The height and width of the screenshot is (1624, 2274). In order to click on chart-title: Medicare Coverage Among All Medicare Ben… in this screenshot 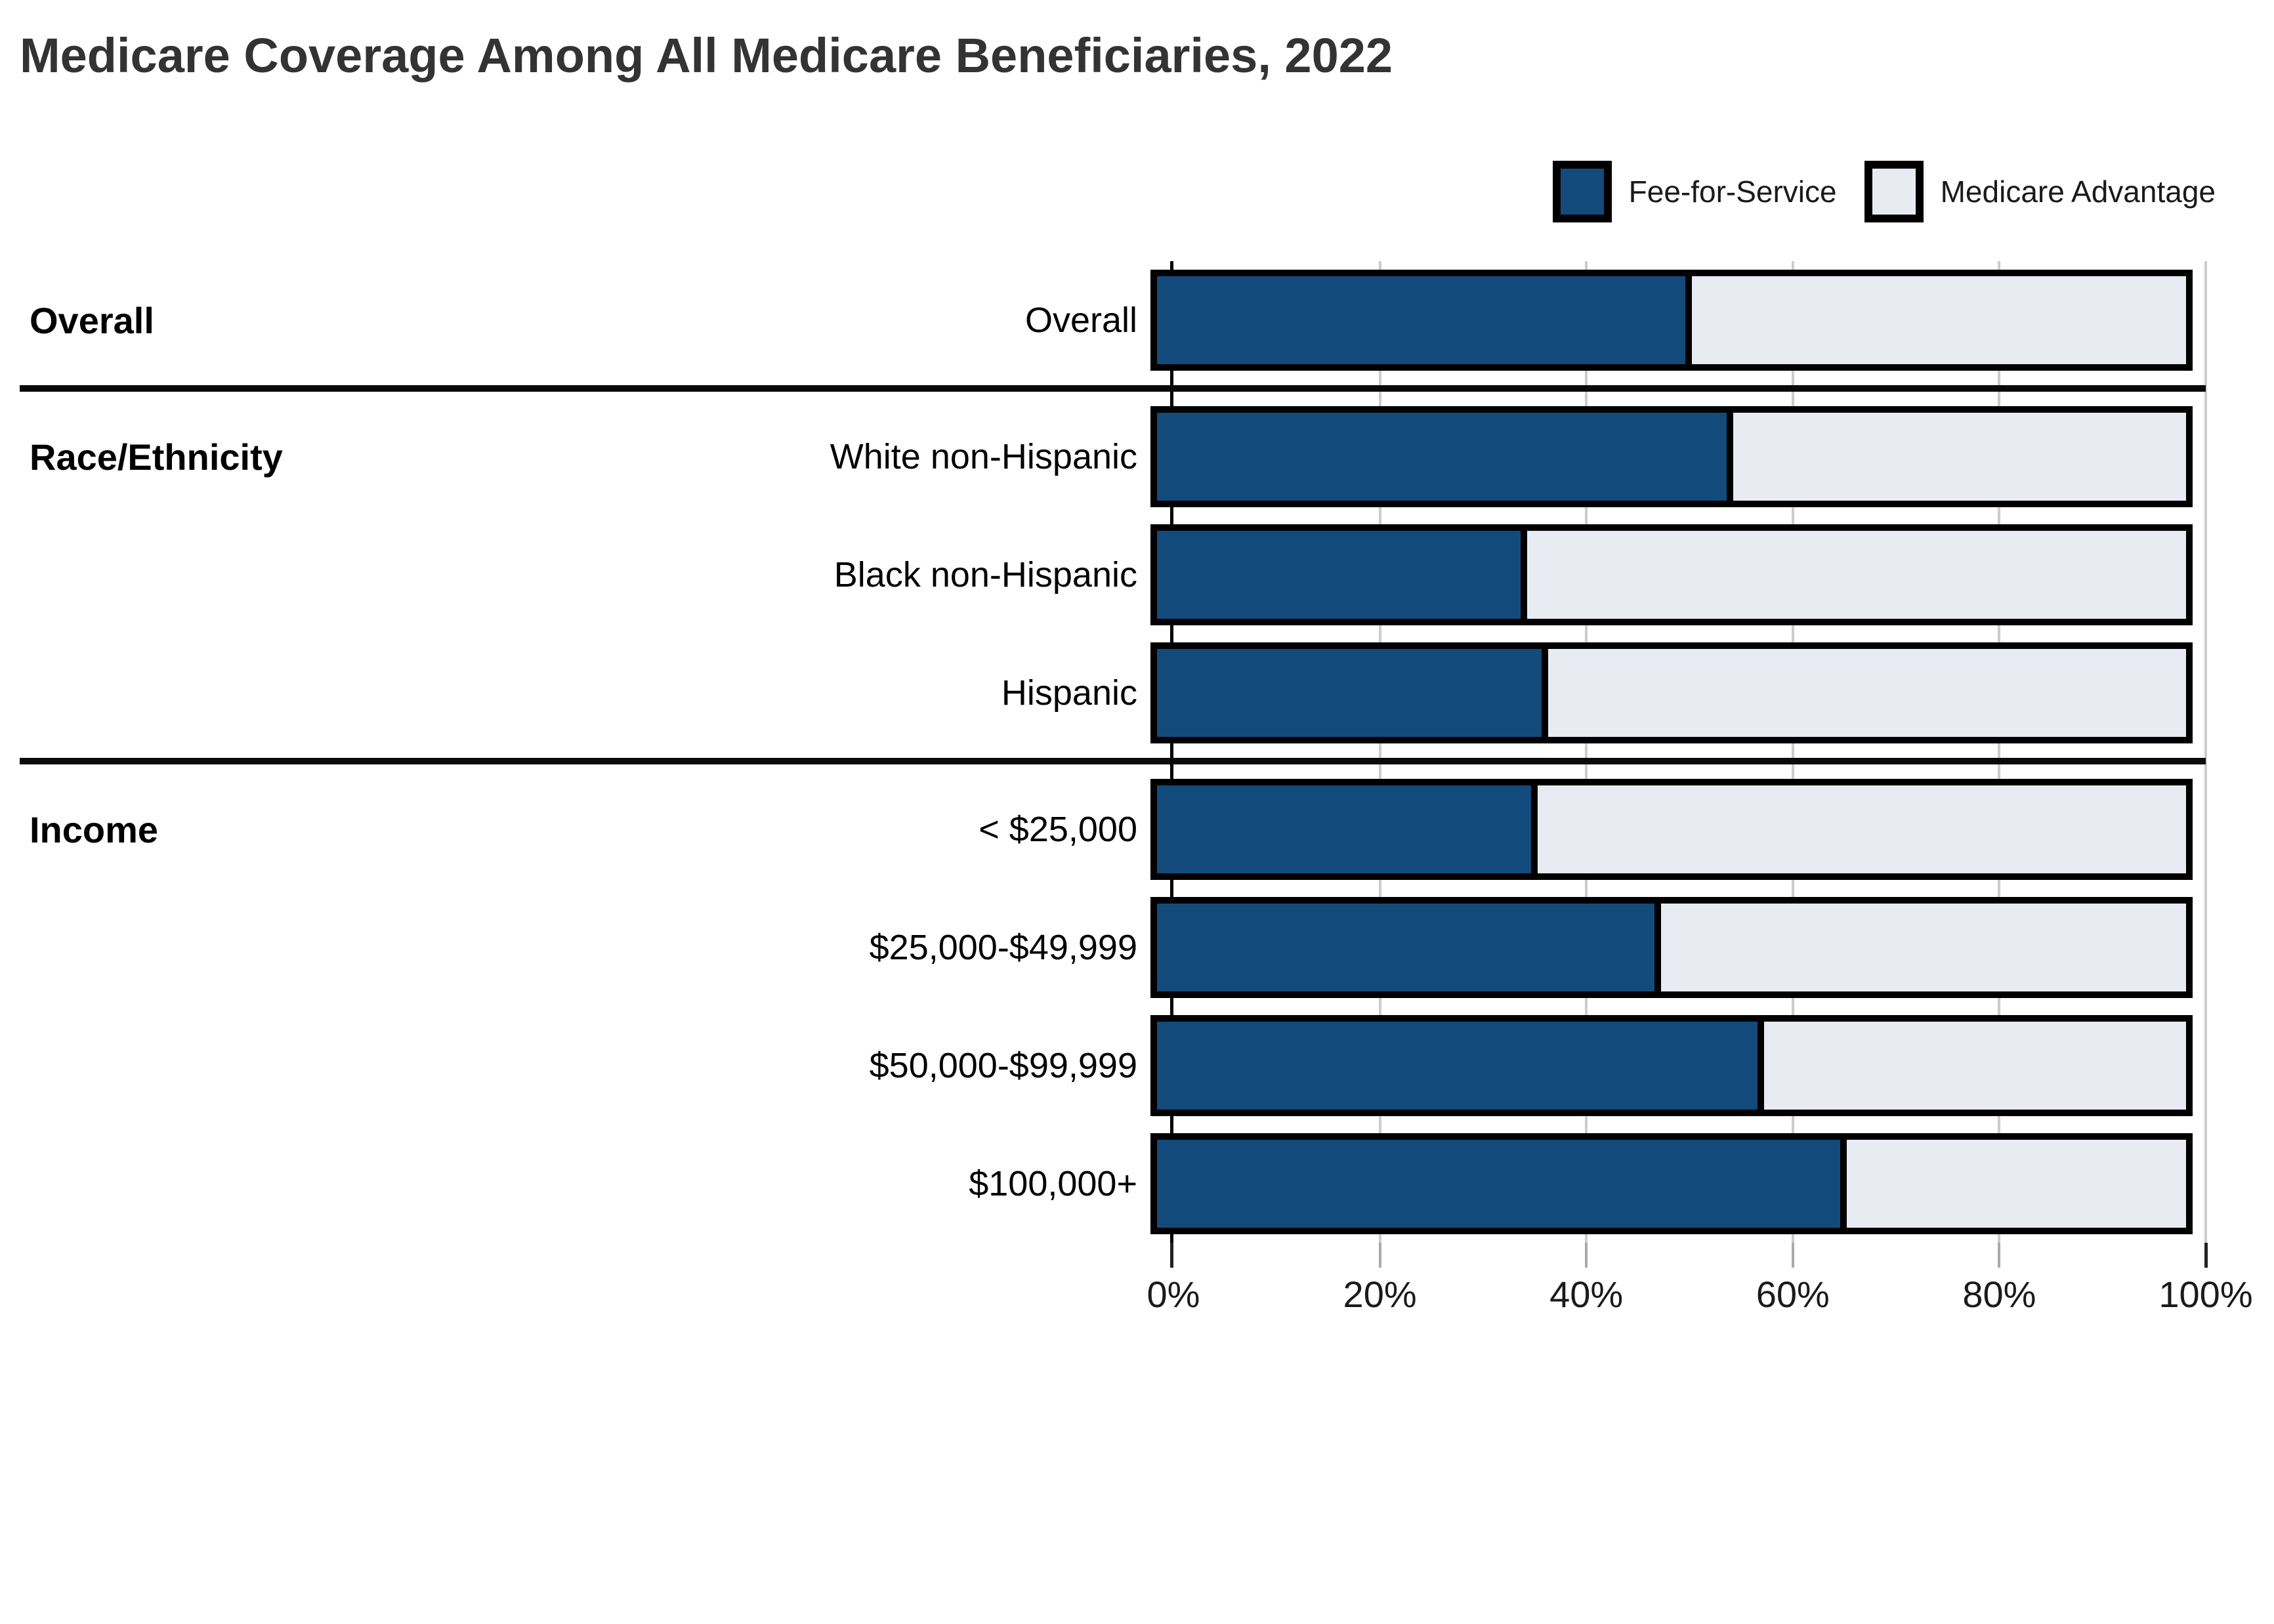, I will do `click(706, 56)`.